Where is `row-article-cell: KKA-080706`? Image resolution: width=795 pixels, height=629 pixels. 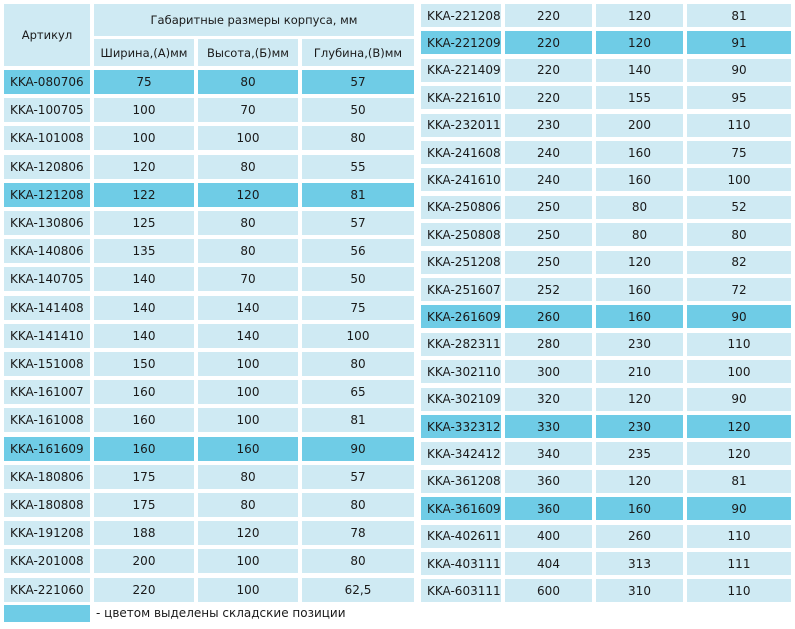
row-article-cell: KKA-080706 is located at coordinates (47, 82).